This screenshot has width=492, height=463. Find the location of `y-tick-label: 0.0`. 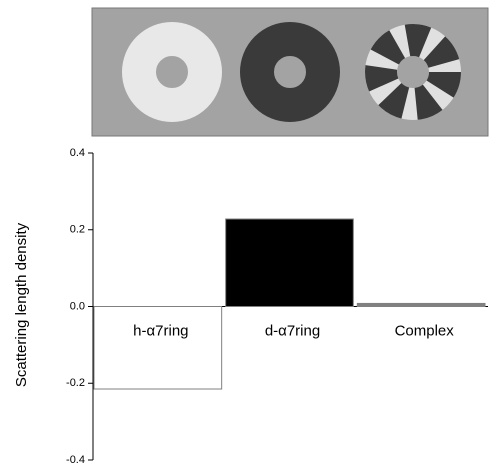

y-tick-label: 0.0 is located at coordinates (77, 306).